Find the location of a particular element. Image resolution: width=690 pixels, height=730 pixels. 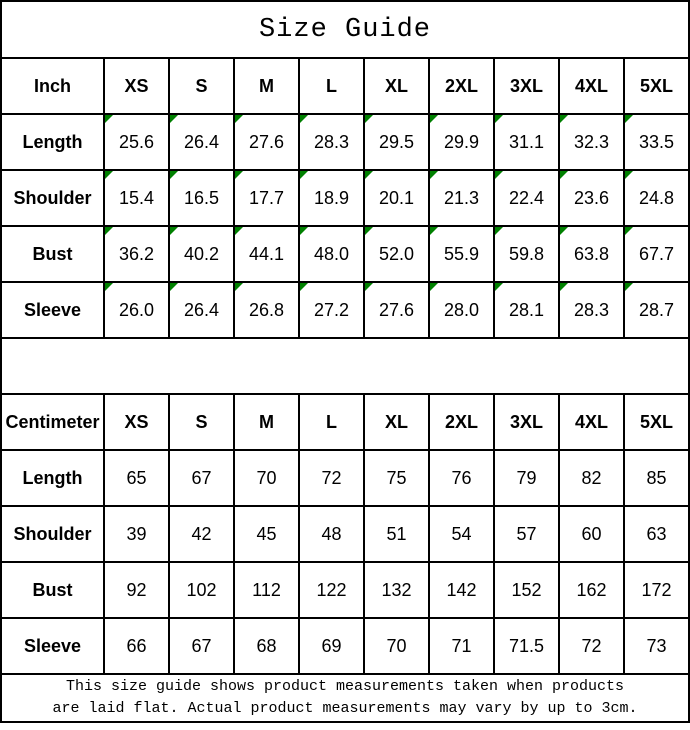

size-header-text: 3XL is located at coordinates (526, 85).